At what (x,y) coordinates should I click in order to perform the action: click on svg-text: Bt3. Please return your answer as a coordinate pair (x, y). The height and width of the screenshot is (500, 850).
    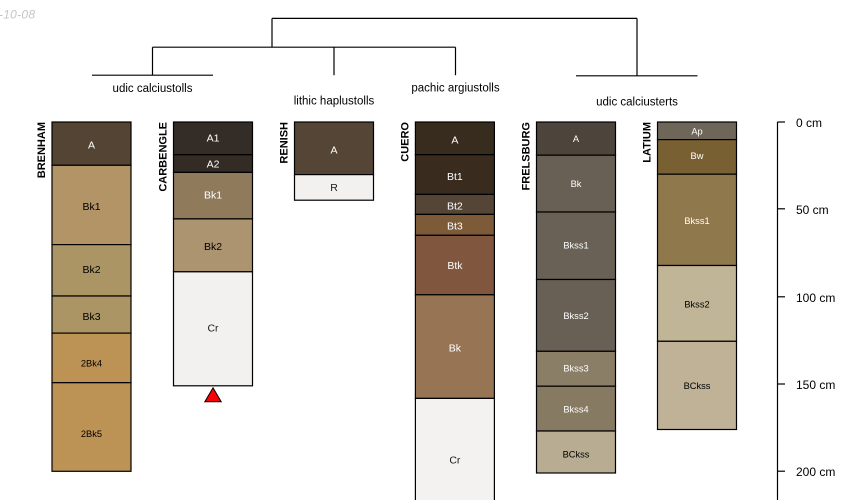
    Looking at the image, I should click on (455, 226).